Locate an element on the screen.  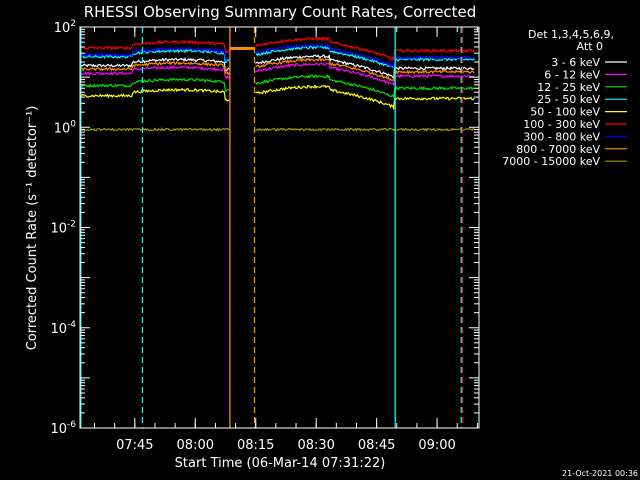
x-tick-label-6: 09:00 is located at coordinates (436, 445).